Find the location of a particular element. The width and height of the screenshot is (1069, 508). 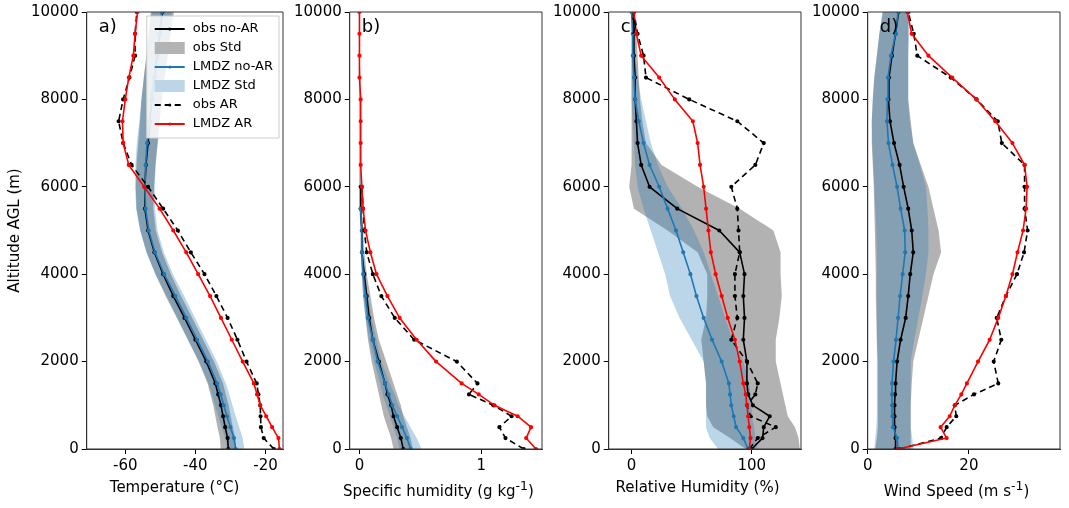

annotation: b) is located at coordinates (371, 25).